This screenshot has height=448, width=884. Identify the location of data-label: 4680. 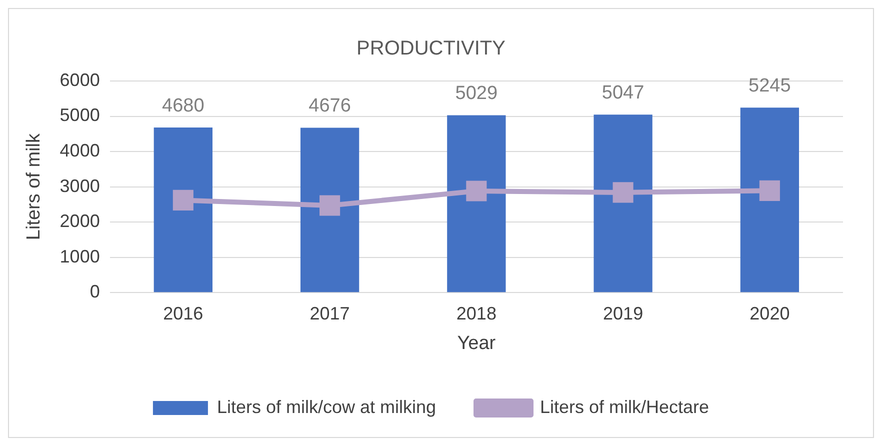
(183, 105).